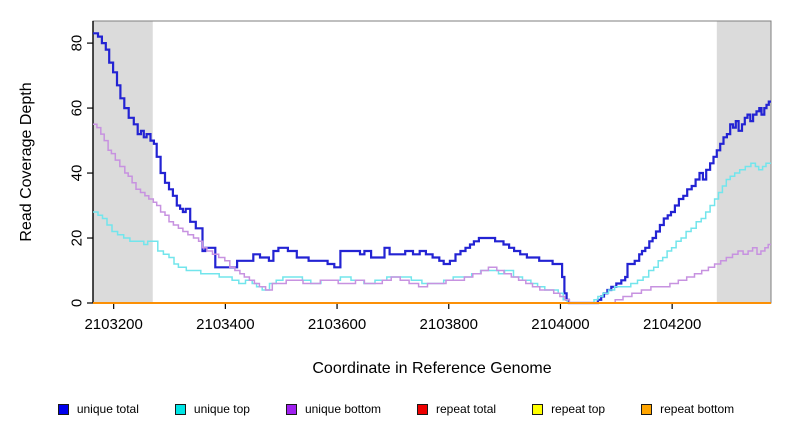 This screenshot has height=432, width=792. I want to click on x-tick-label: 2103400, so click(225, 324).